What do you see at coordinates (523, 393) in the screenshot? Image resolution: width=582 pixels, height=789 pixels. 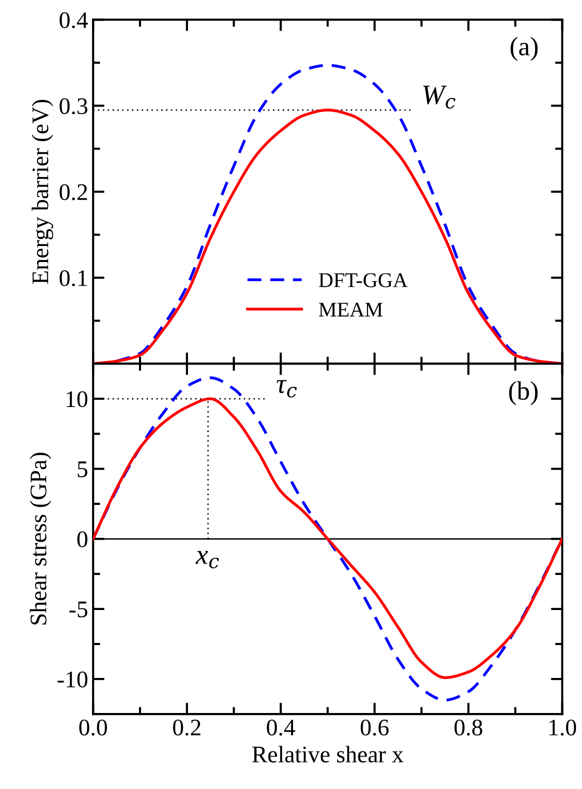 I see `annotation: (b)` at bounding box center [523, 393].